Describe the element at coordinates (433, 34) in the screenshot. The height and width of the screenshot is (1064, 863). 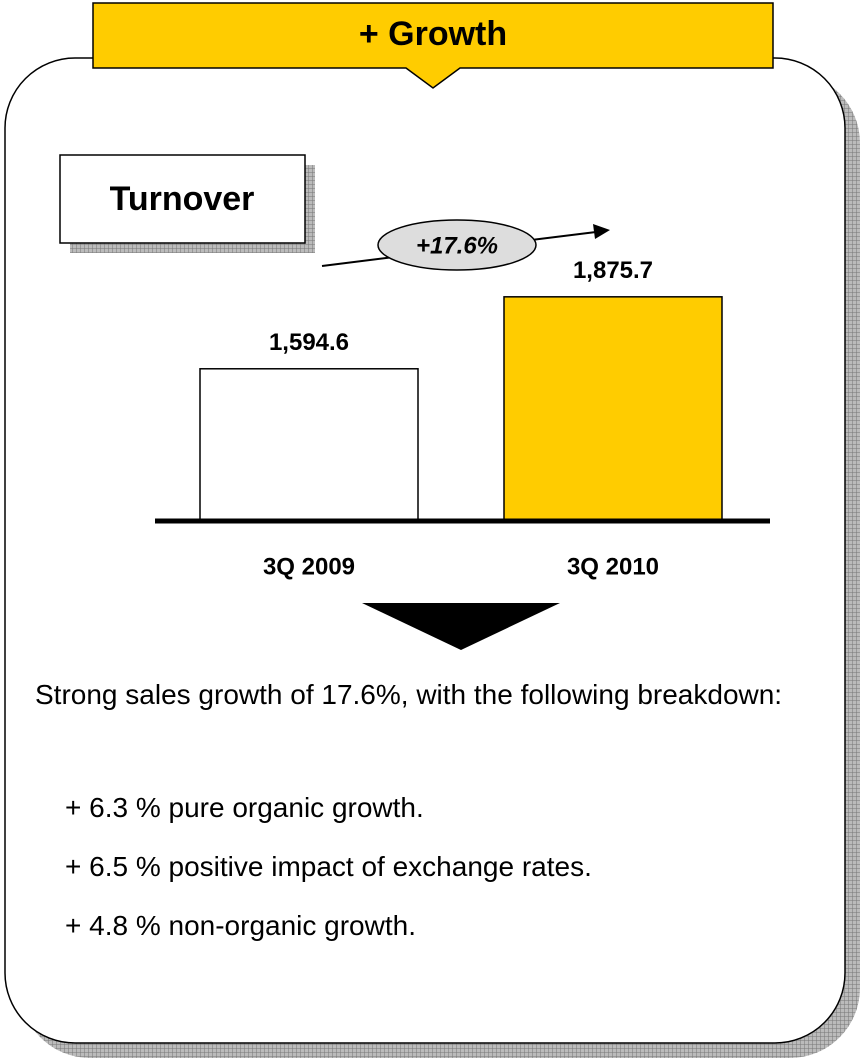
I see `header-title: + Growth` at that location.